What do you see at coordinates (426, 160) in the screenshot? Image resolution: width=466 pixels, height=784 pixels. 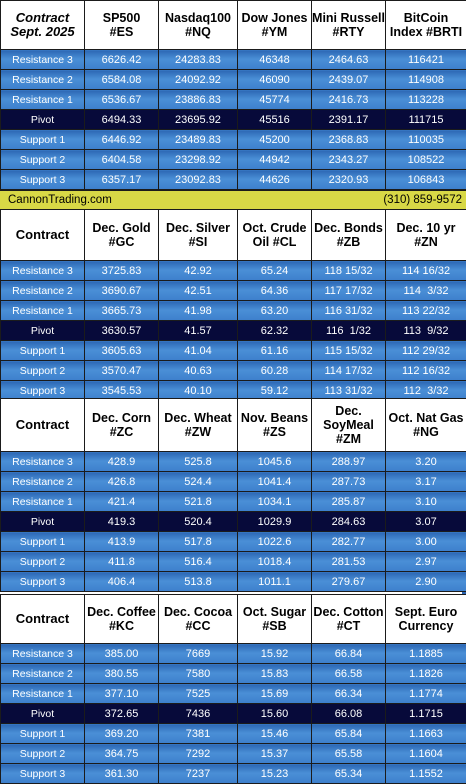 I see `level-value: 108522` at bounding box center [426, 160].